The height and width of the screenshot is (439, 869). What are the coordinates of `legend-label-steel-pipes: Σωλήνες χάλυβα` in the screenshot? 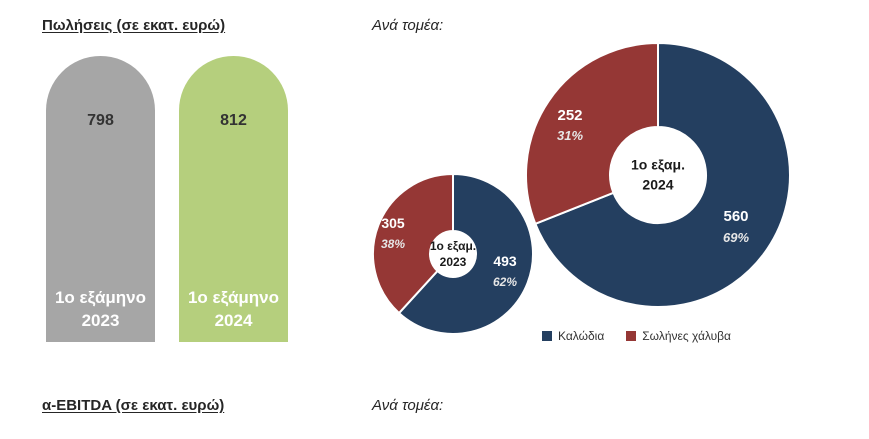 It's located at (686, 336).